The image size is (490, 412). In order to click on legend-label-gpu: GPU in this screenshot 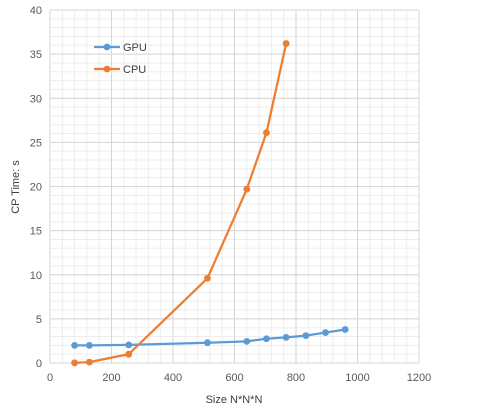, I will do `click(135, 48)`.